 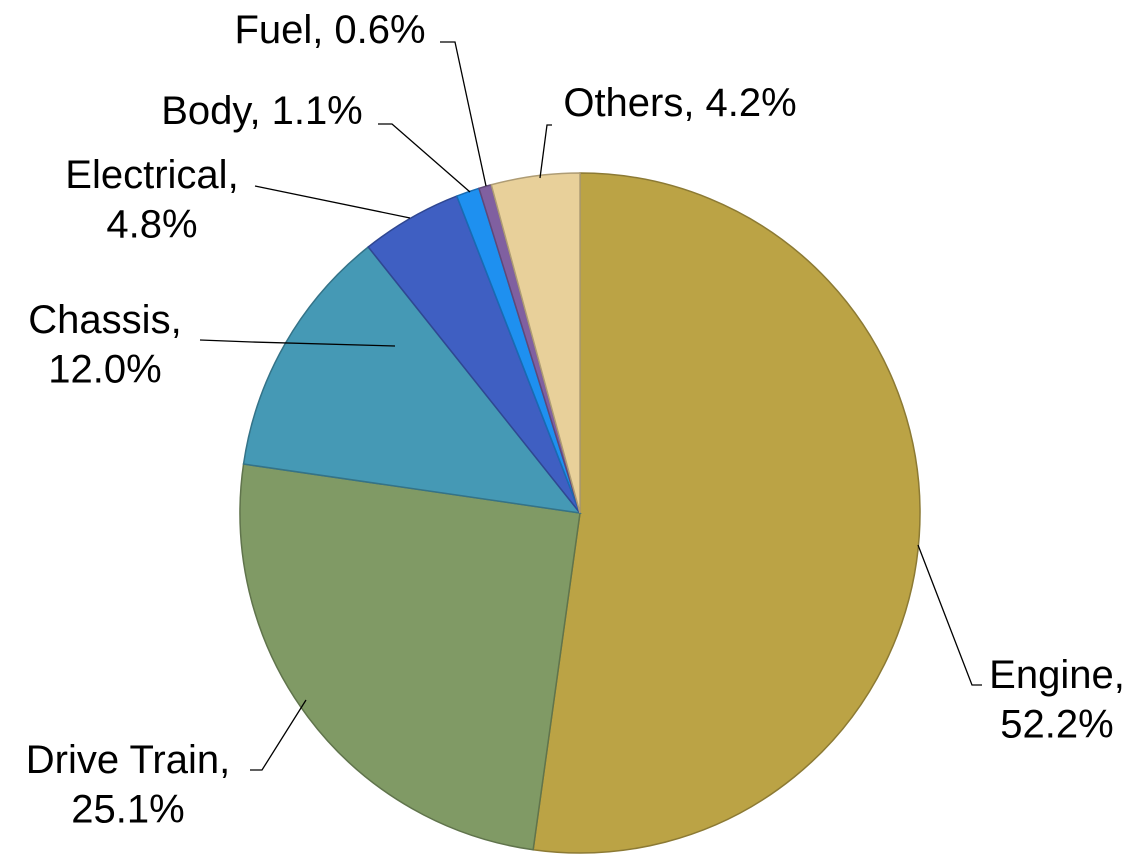 I want to click on category-name: Drive Train, so click(x=122, y=760).